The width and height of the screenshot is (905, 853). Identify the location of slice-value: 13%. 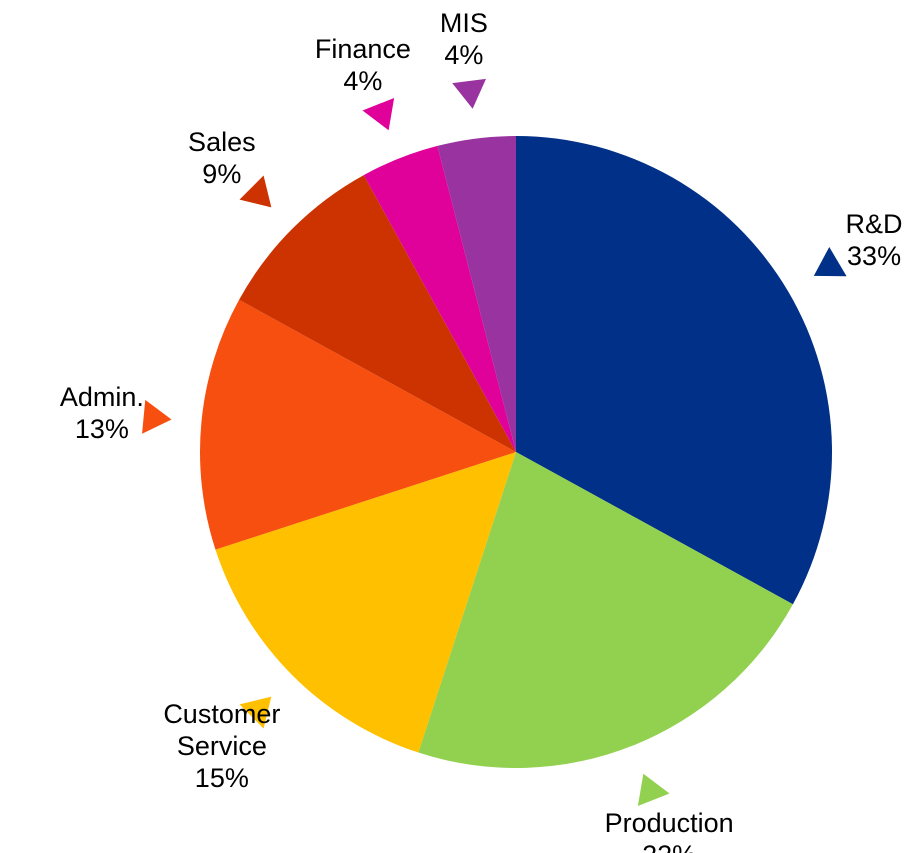
(101, 428).